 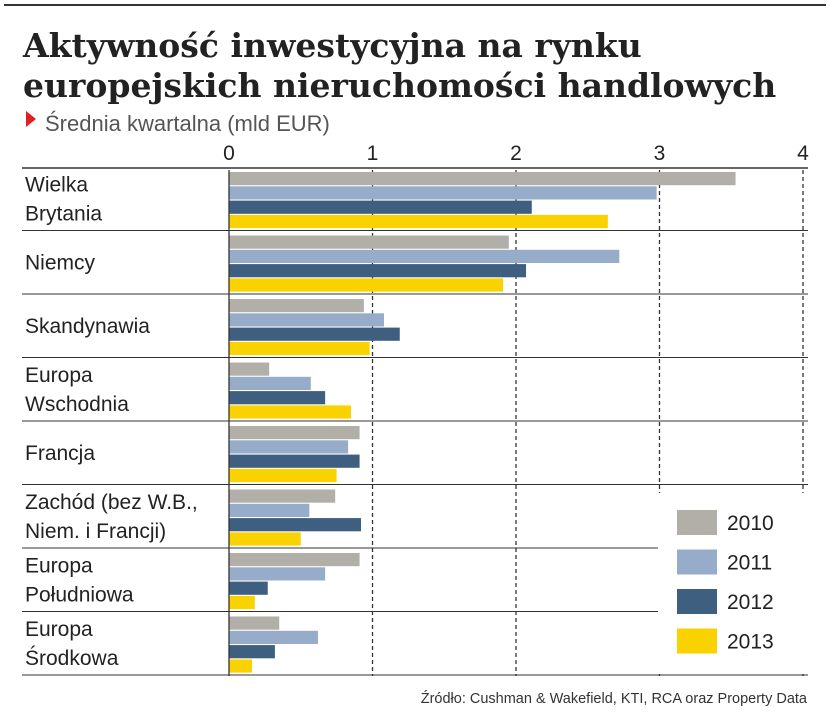 What do you see at coordinates (63, 213) in the screenshot?
I see `category-label: Brytania` at bounding box center [63, 213].